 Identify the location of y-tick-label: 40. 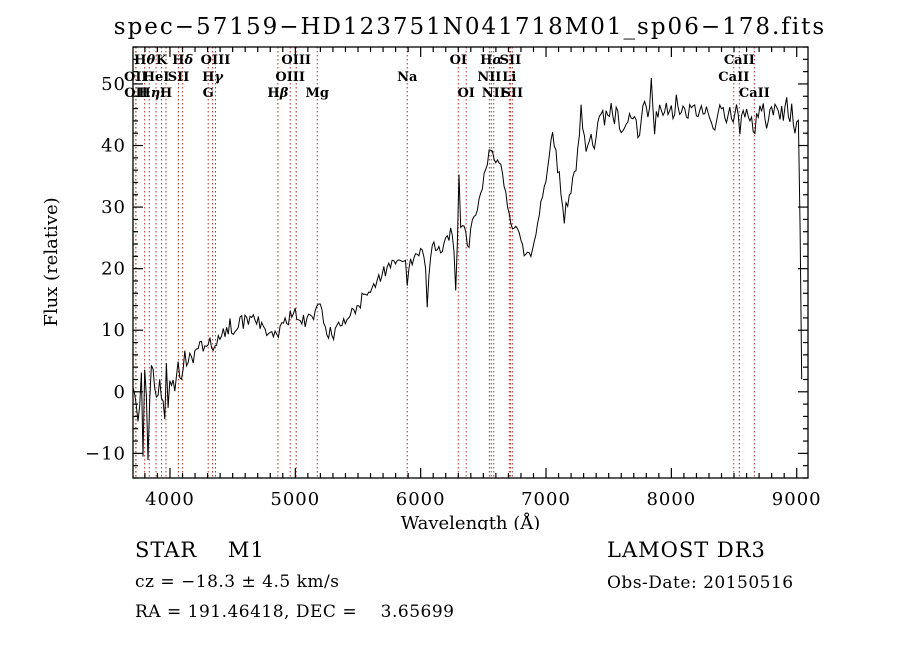
(113, 146).